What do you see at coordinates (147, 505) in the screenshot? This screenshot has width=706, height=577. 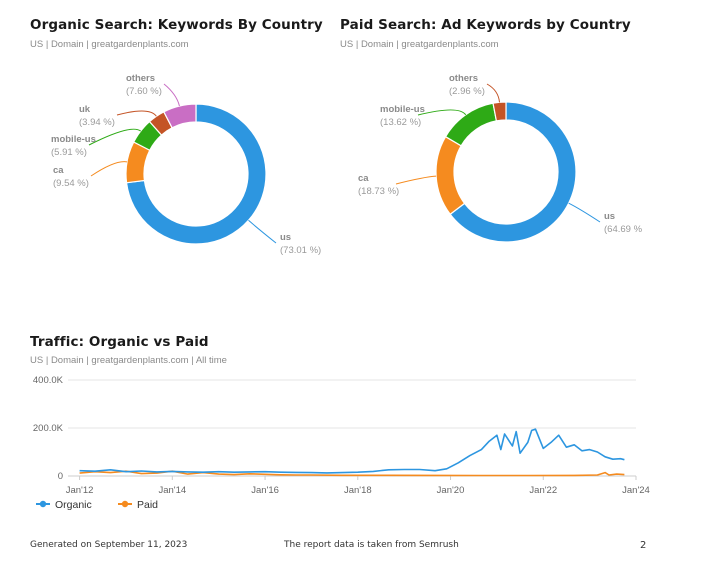 I see `legend-label-paid: Paid` at bounding box center [147, 505].